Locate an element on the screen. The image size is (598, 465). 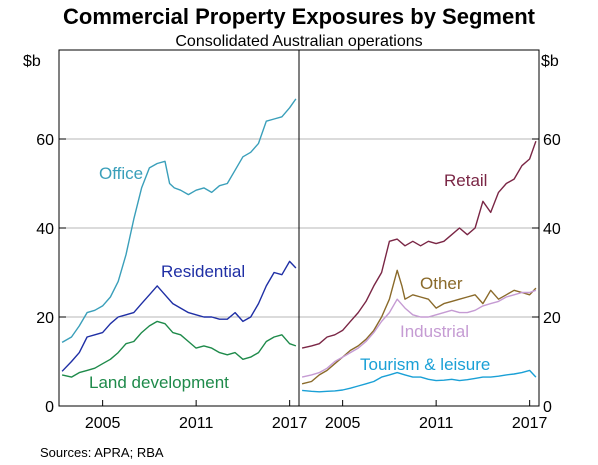
right-x-tick-label-2017: 2017 is located at coordinates (530, 423).